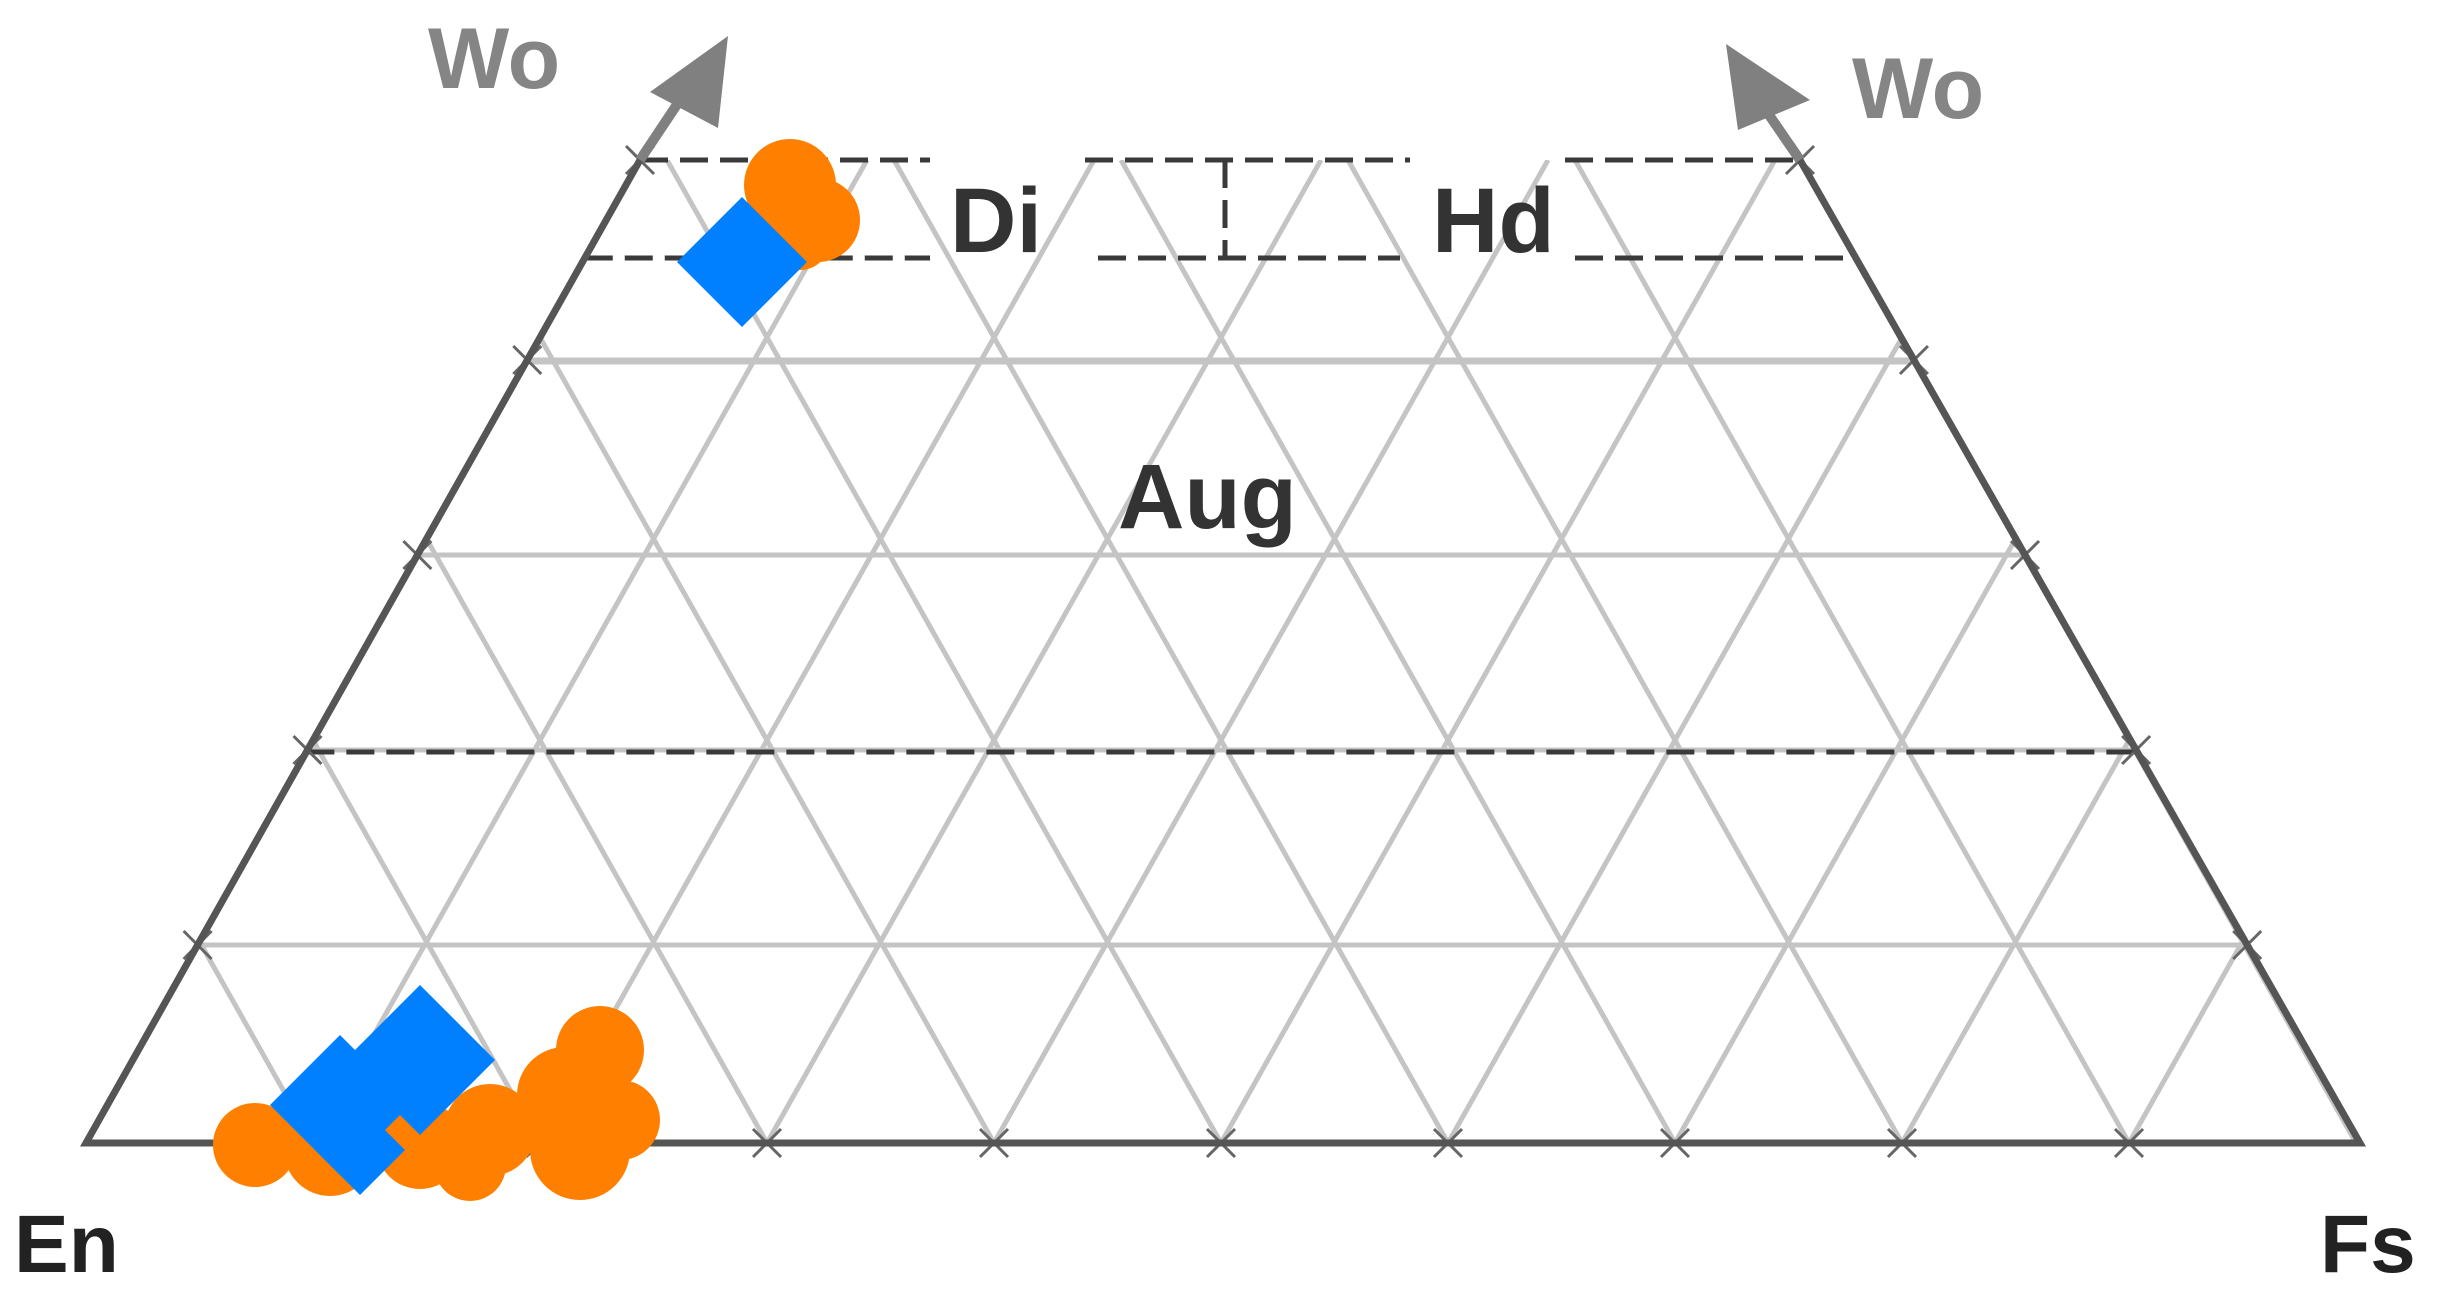 The height and width of the screenshot is (1304, 2443). What do you see at coordinates (2368, 1244) in the screenshot?
I see `corner-label-fs: Fs` at bounding box center [2368, 1244].